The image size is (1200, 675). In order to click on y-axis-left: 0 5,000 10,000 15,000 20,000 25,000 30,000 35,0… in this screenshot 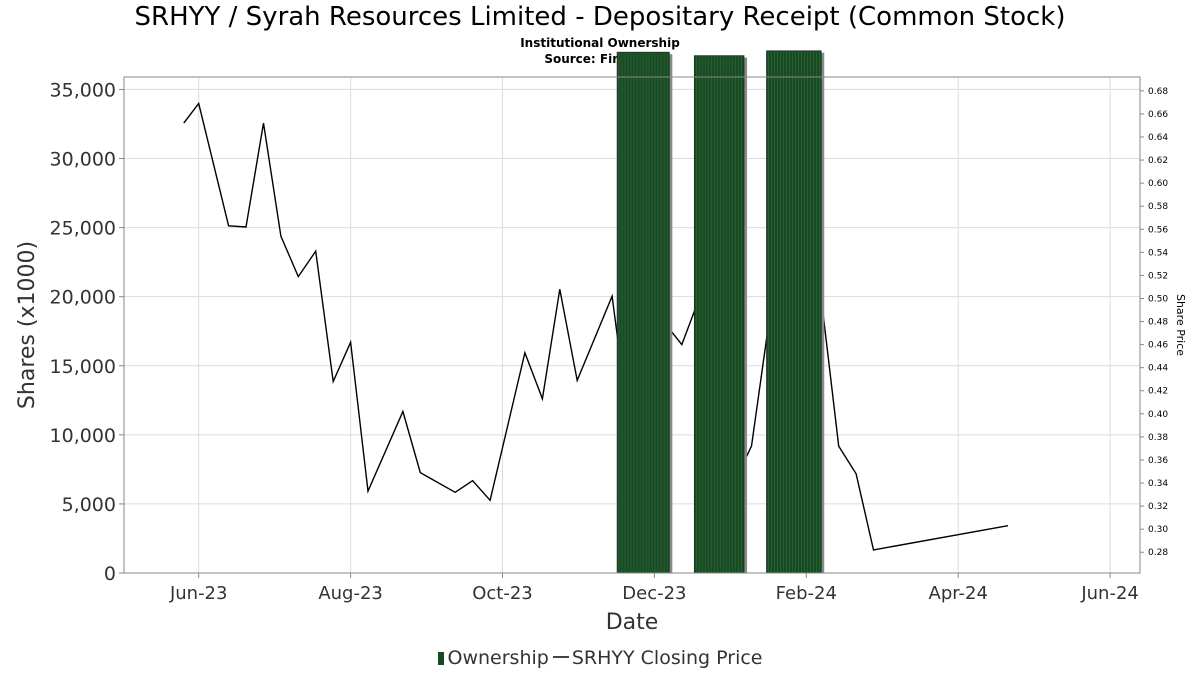, I will do `click(87, 332)`.